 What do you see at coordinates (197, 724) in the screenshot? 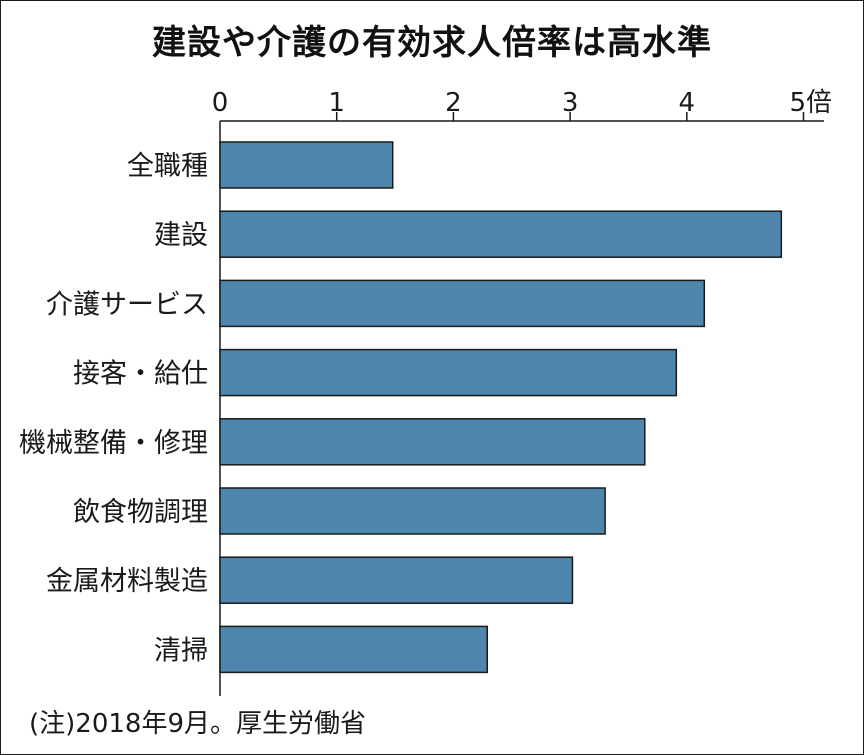
I see `source-note: (注)2018年9月。厚生労働省` at bounding box center [197, 724].